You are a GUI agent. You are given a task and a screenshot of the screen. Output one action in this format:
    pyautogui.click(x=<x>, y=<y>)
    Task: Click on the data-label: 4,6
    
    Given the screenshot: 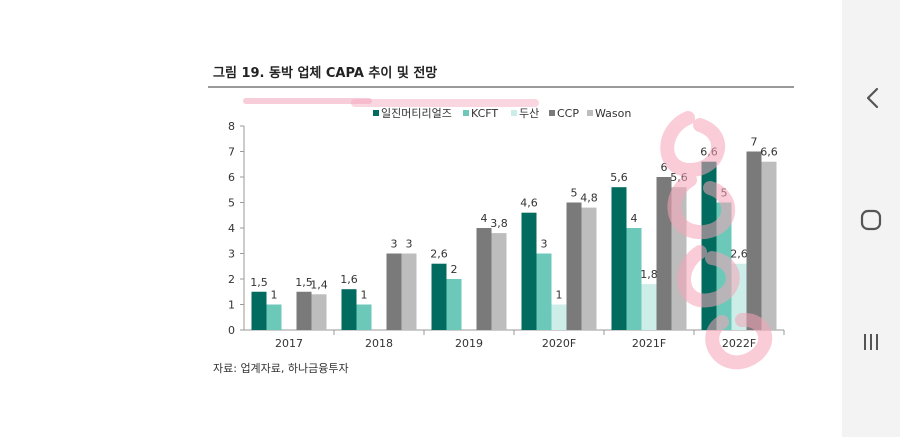 What is the action you would take?
    pyautogui.click(x=529, y=203)
    